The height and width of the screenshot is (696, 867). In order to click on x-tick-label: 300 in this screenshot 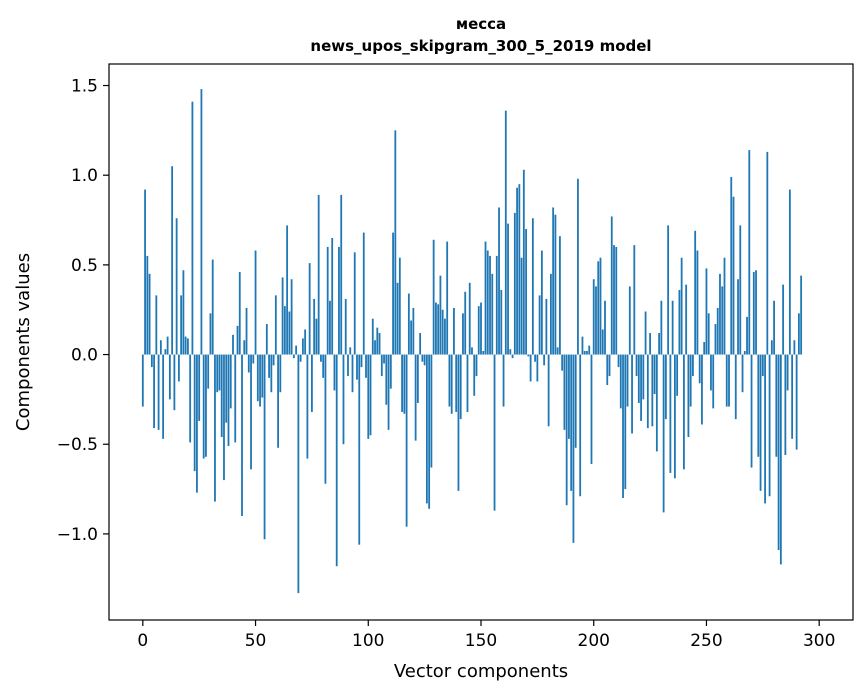, I will do `click(819, 641)`.